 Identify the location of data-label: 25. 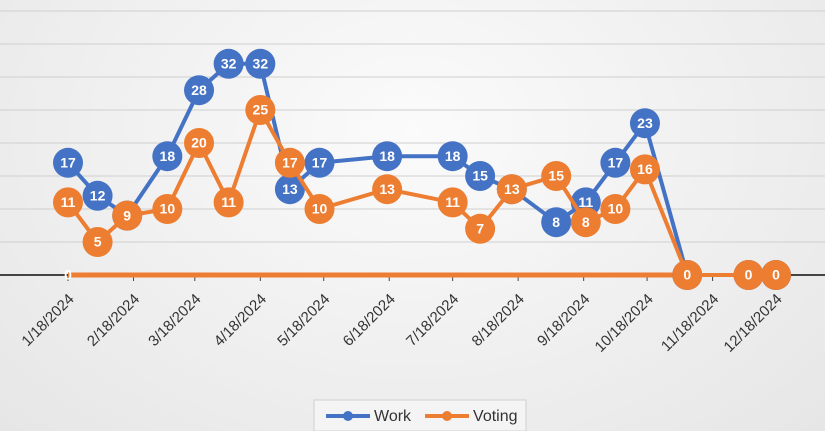
(261, 110).